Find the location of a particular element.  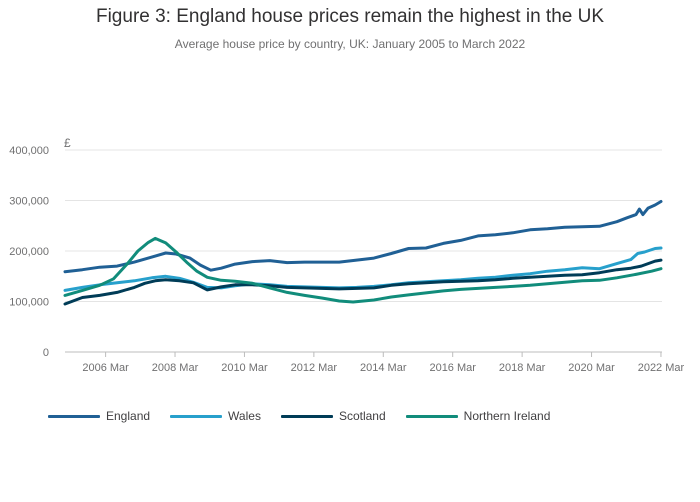

series-line-northern-ireland is located at coordinates (363, 270).